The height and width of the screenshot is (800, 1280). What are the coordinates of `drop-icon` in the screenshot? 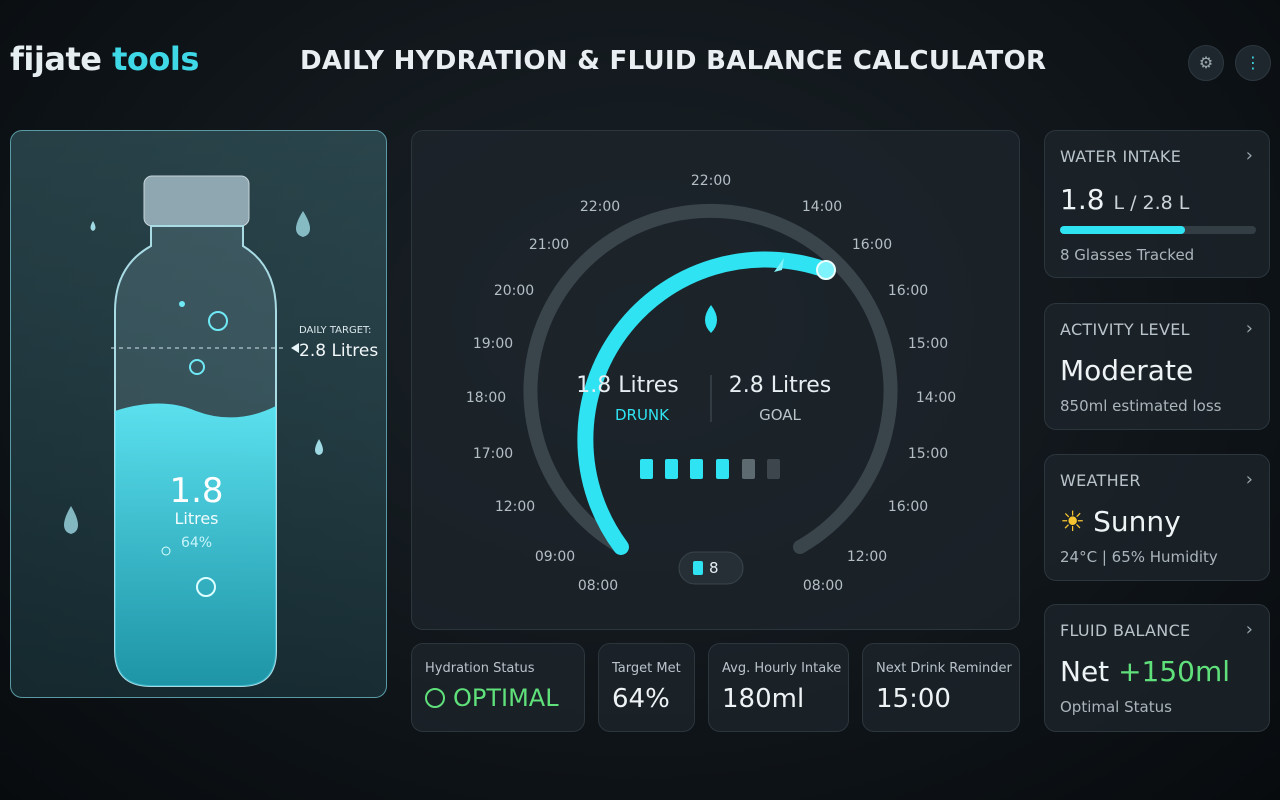 It's located at (711, 319).